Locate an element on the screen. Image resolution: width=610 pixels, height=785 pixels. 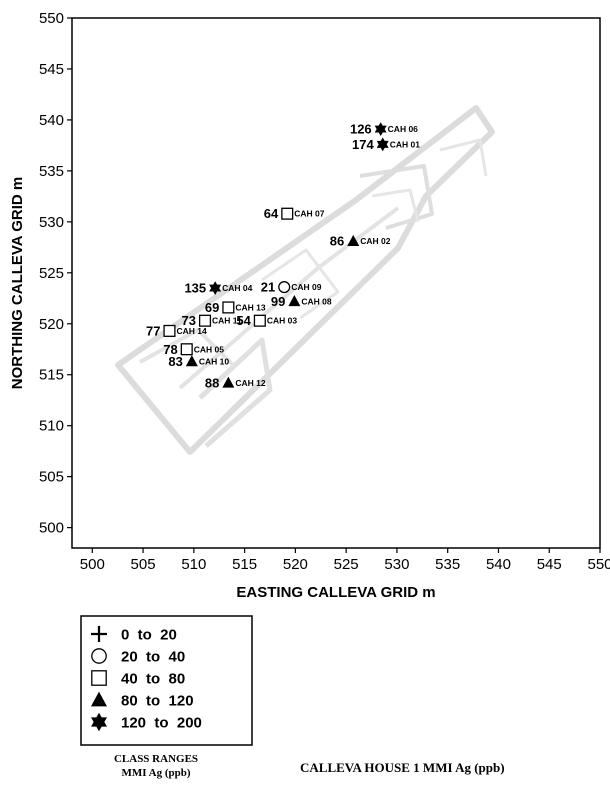
sample-value-label: 54 is located at coordinates (243, 320).